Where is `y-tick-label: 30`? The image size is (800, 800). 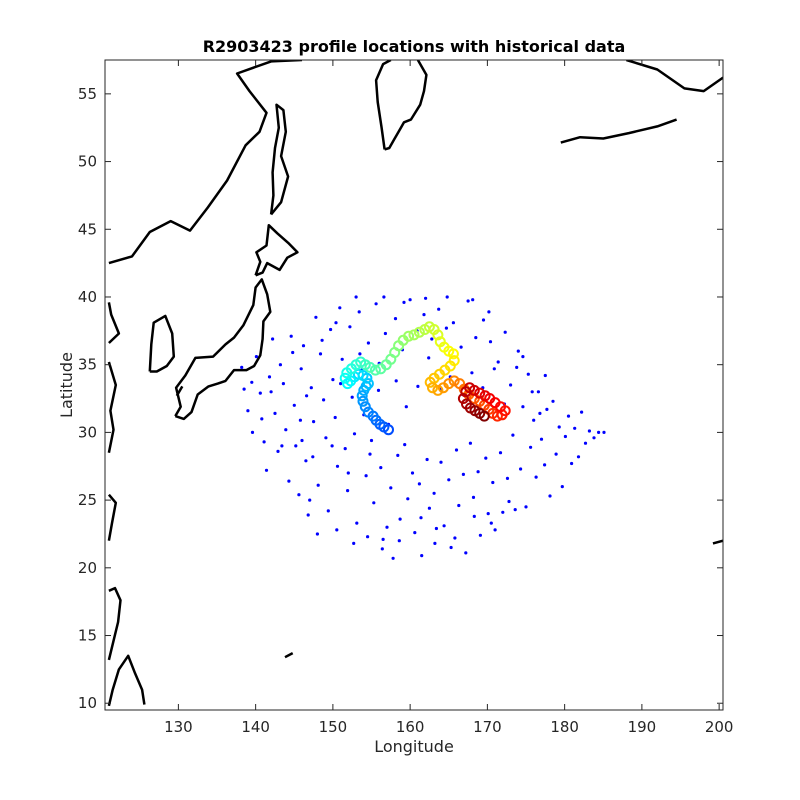 y-tick-label: 30 is located at coordinates (87, 432).